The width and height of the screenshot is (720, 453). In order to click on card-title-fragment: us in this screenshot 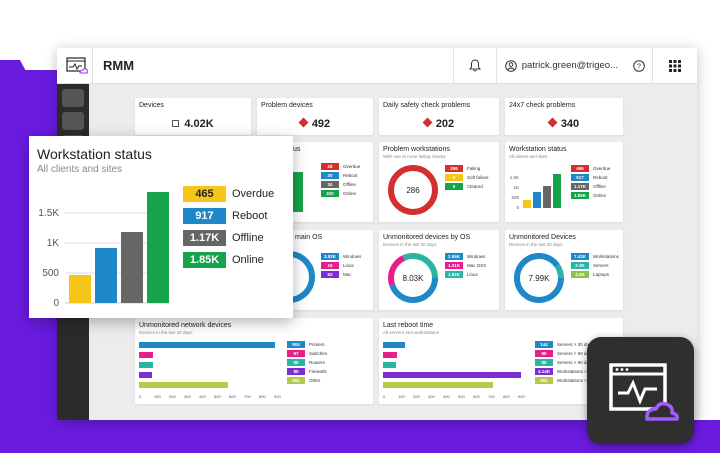, I will do `click(297, 149)`.